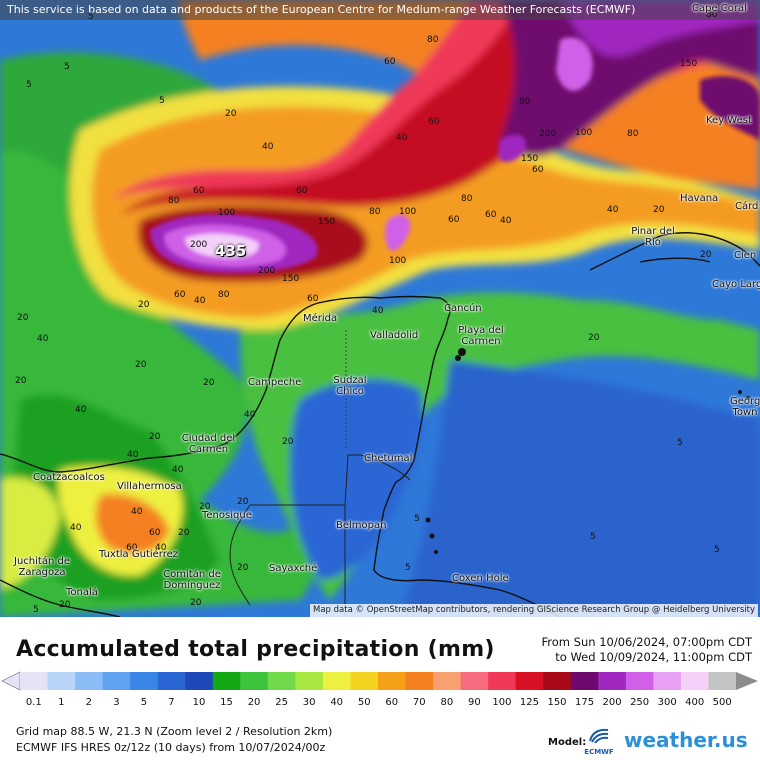  I want to click on city-label: Cancún, so click(463, 308).